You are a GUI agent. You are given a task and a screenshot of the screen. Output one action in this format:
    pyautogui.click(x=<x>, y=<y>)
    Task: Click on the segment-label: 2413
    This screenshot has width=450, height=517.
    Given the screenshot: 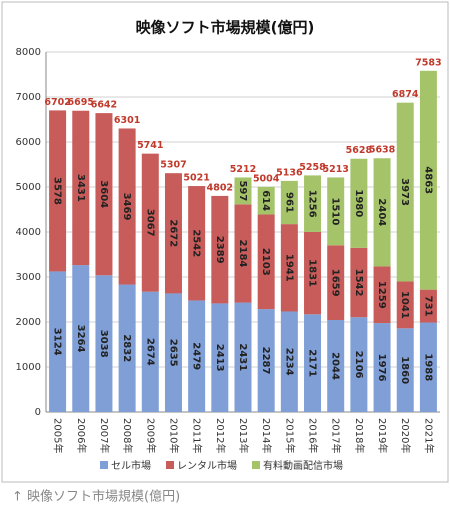 What is the action you would take?
    pyautogui.click(x=219, y=358)
    